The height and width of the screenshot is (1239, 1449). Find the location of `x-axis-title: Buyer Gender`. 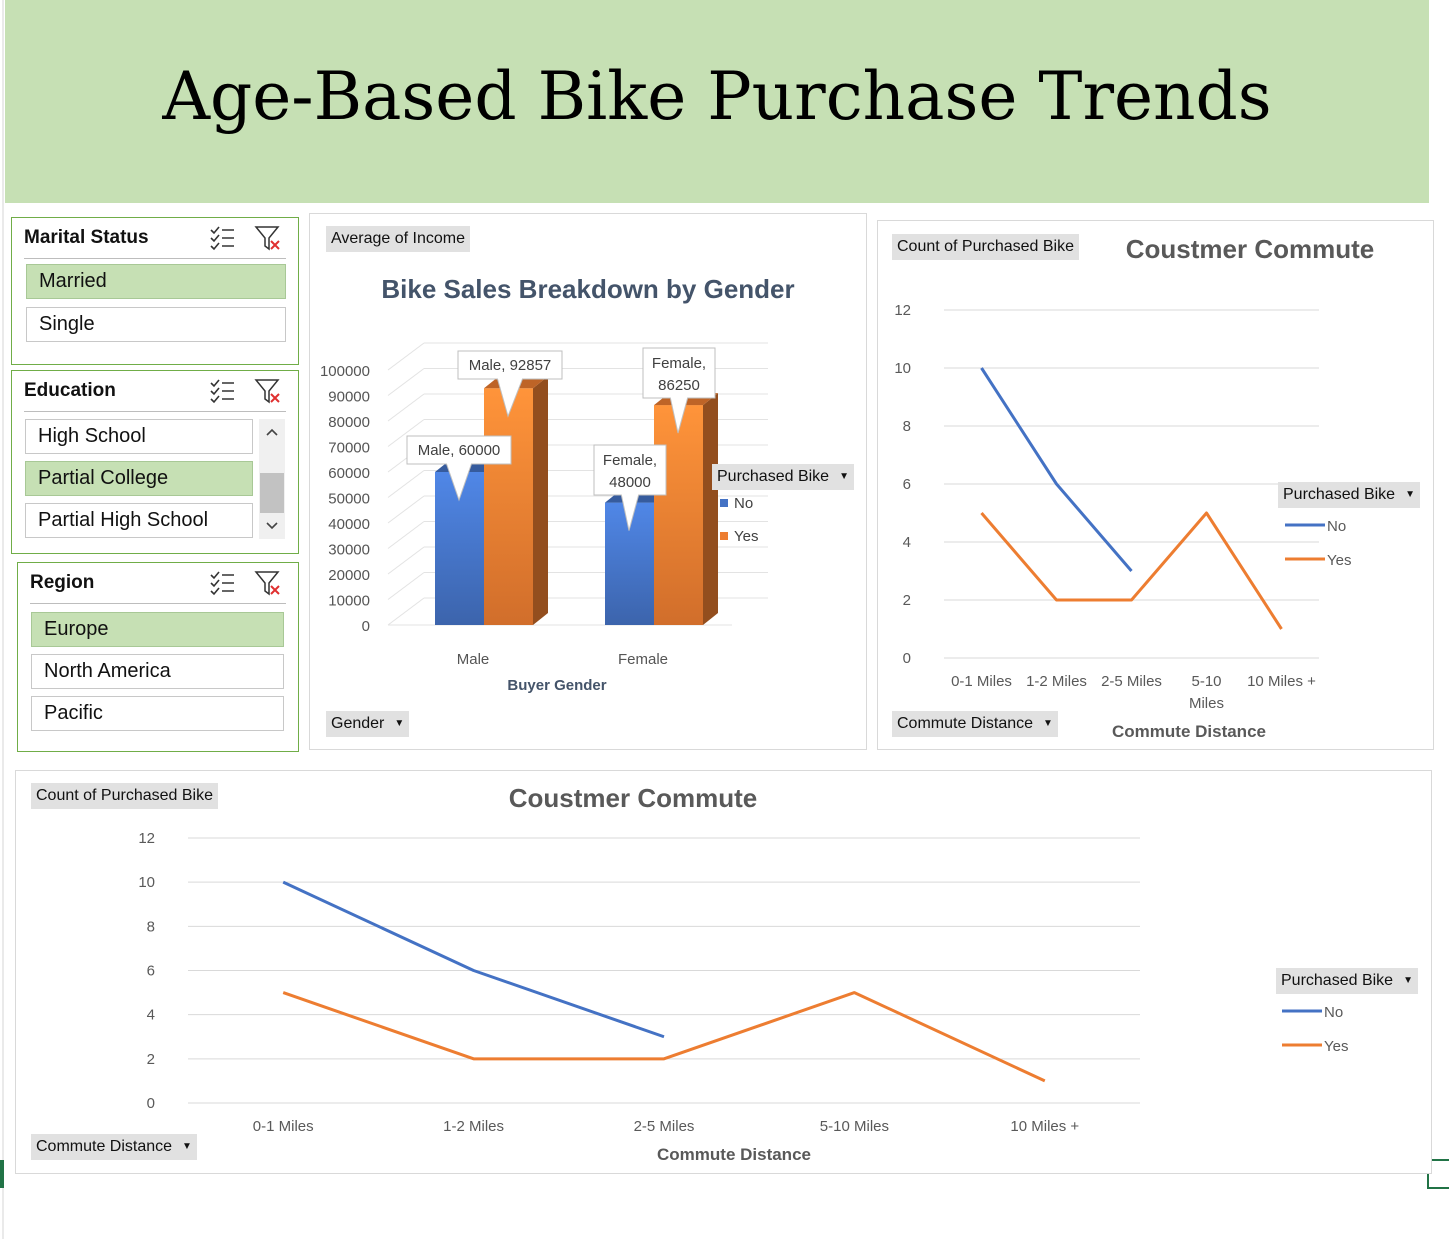

x-axis-title: Buyer Gender is located at coordinates (556, 685).